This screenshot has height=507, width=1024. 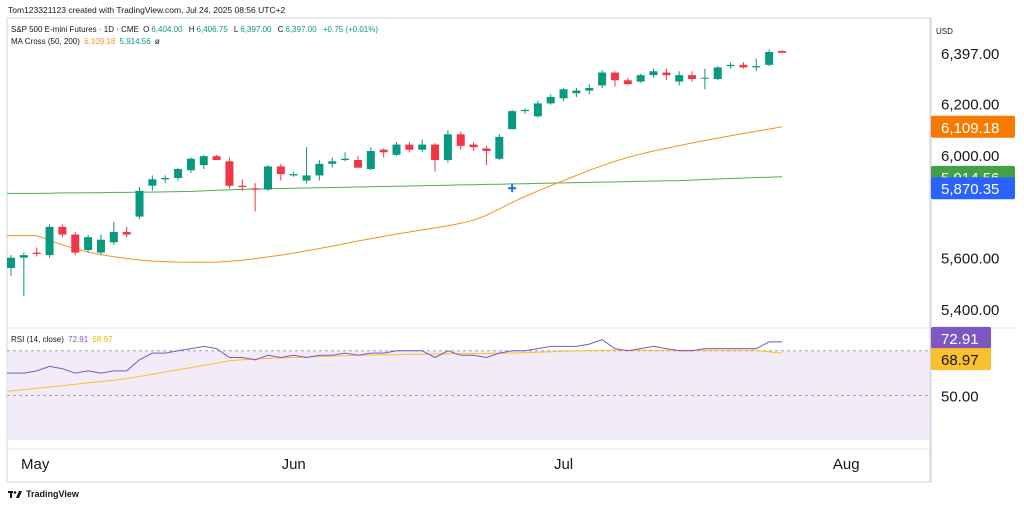 I want to click on rsi-badge-label: 72.91, so click(x=960, y=339).